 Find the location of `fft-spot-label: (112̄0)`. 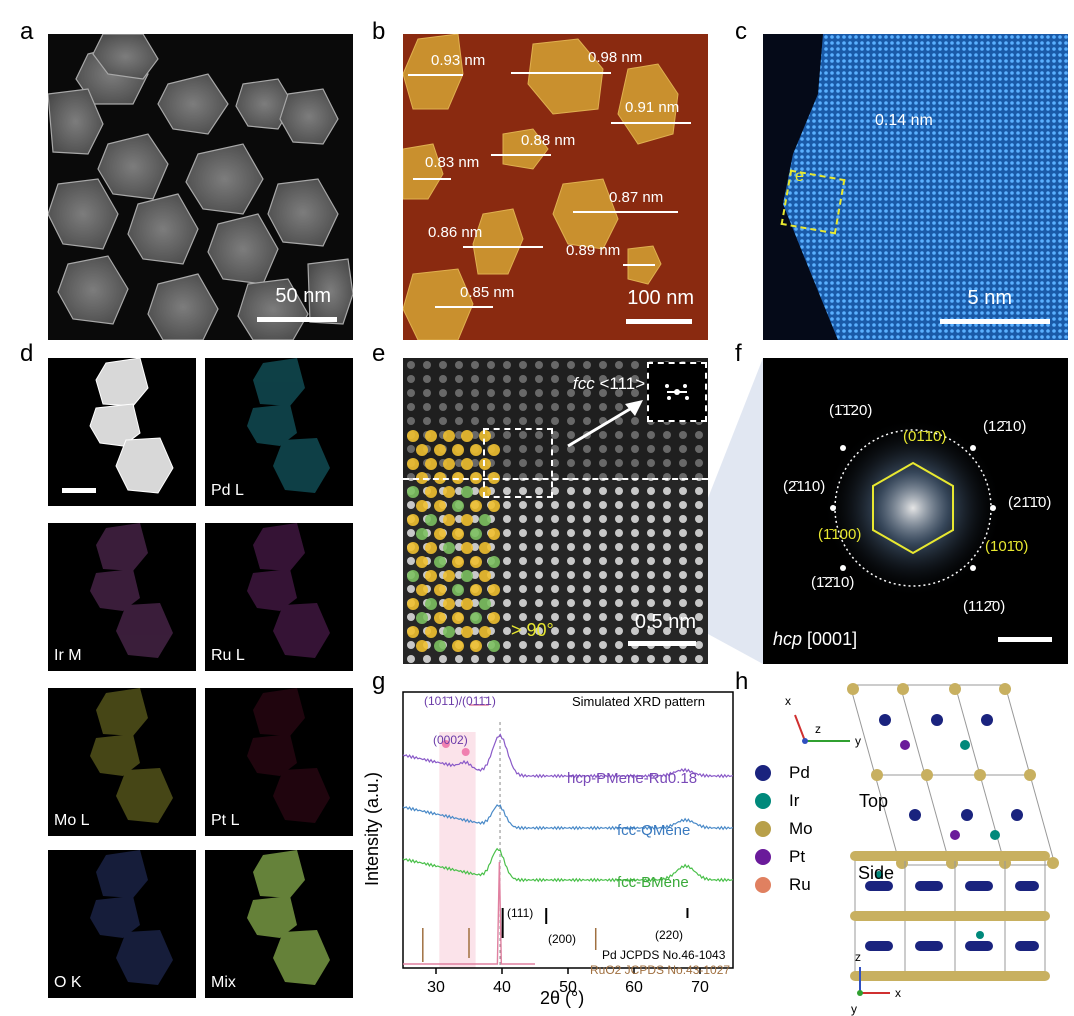

fft-spot-label: (112̄0) is located at coordinates (984, 606).